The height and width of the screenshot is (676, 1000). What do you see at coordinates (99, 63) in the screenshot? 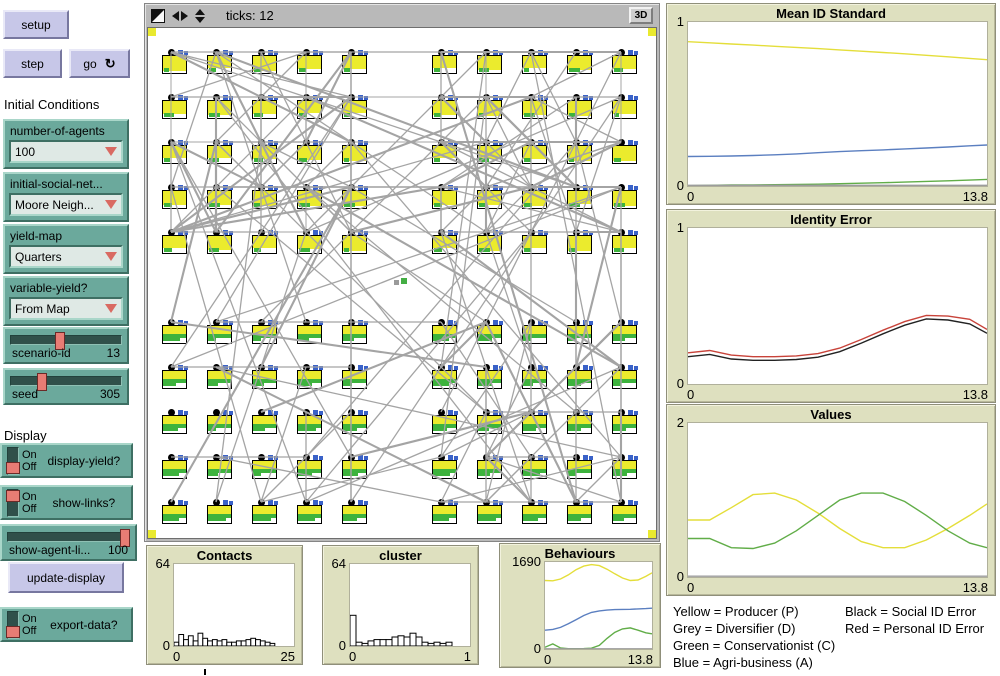
I see `go-button: go ↻` at bounding box center [99, 63].